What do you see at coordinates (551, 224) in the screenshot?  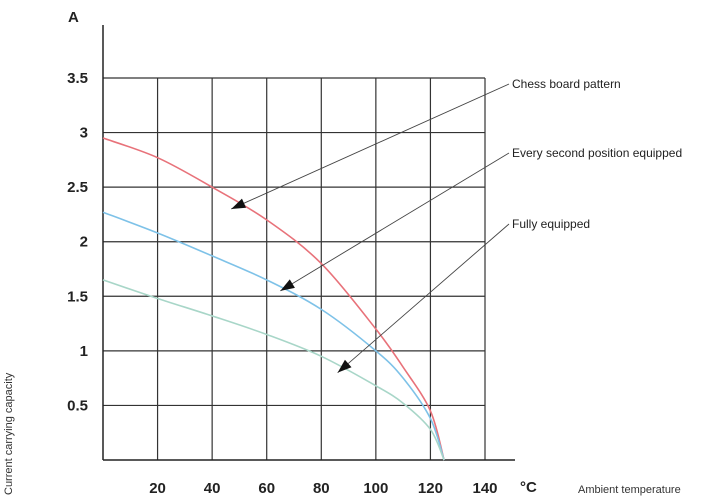 I see `annotation-label: Fully equipped` at bounding box center [551, 224].